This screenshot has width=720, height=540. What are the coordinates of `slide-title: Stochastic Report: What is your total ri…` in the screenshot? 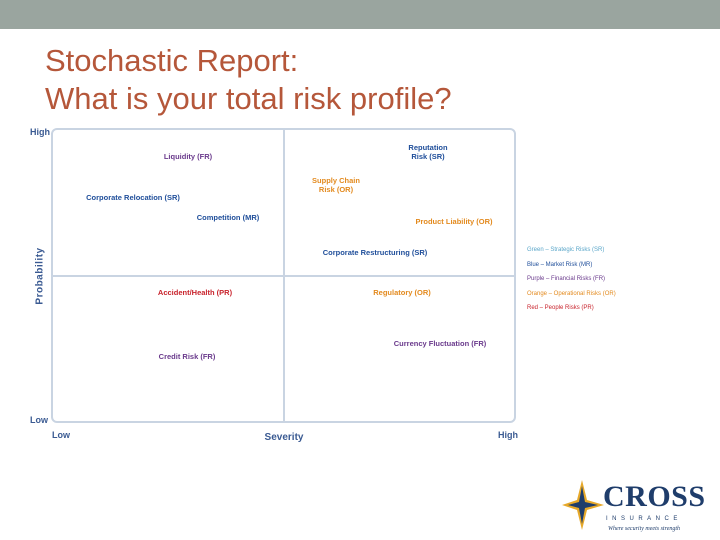 It's located at (248, 80).